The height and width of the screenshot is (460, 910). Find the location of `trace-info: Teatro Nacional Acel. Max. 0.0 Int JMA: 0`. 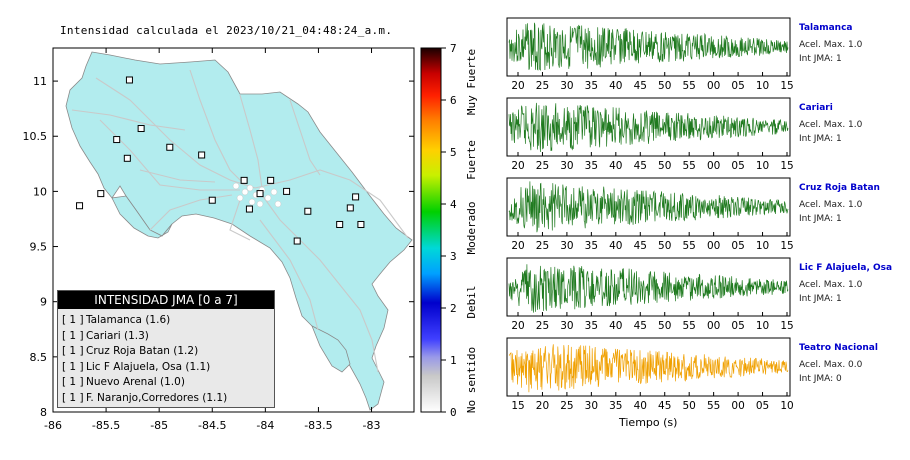

trace-info: Teatro Nacional Acel. Max. 0.0 Int JMA: 0 is located at coordinates (838, 363).